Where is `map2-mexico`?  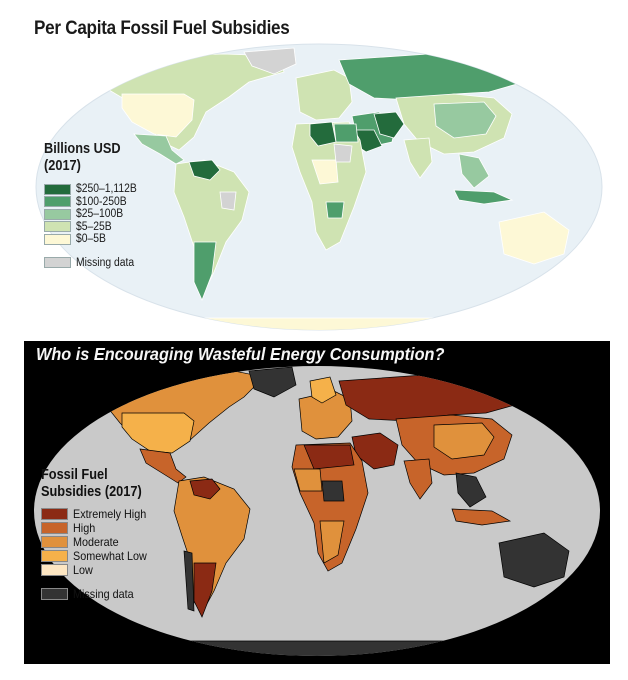
map2-mexico is located at coordinates (163, 466).